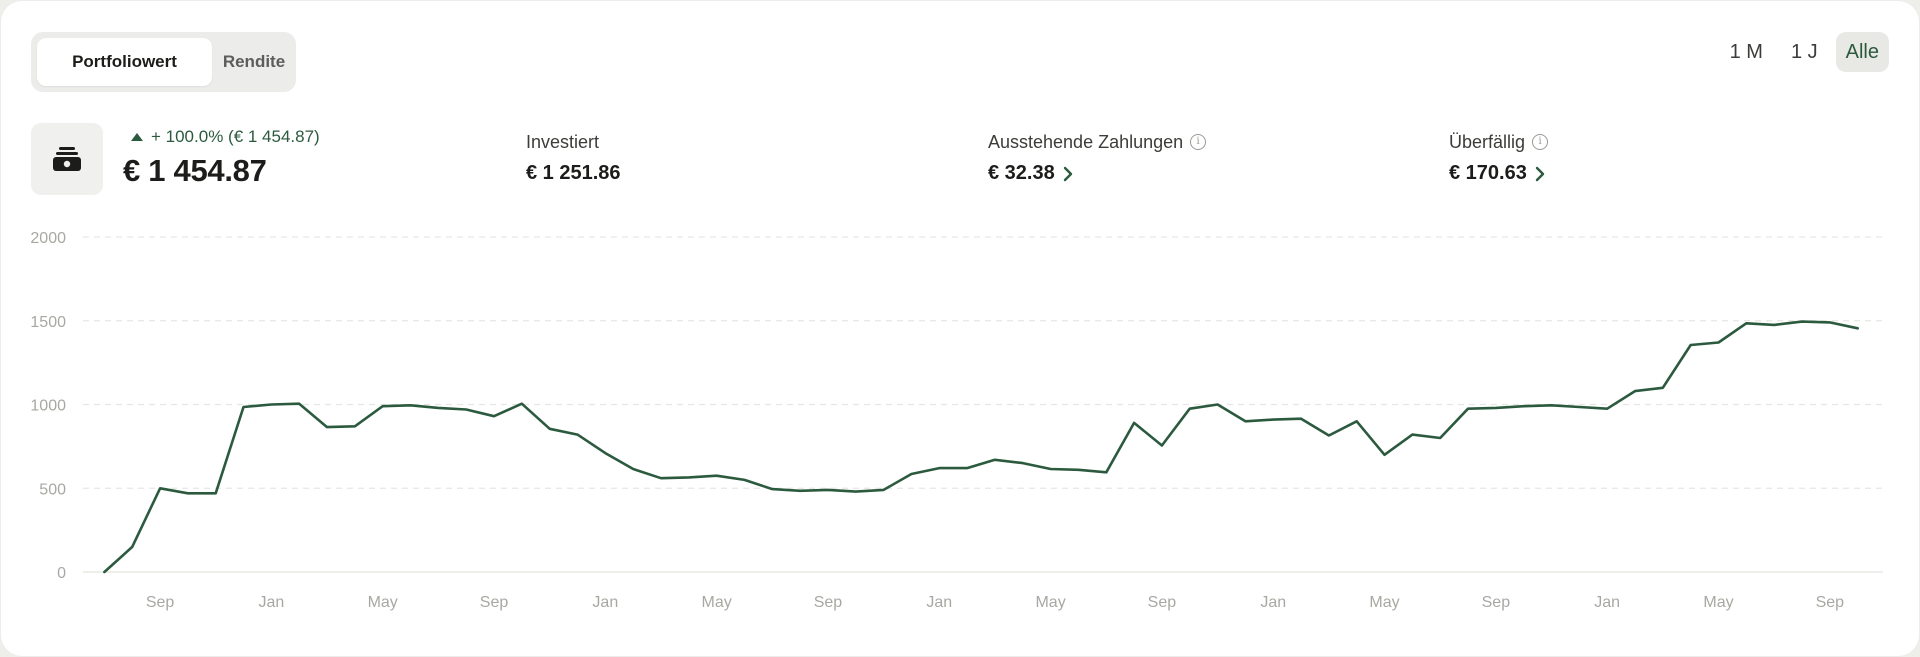 The height and width of the screenshot is (657, 1920). I want to click on stat-overdue-label: Überfällig, so click(1487, 141).